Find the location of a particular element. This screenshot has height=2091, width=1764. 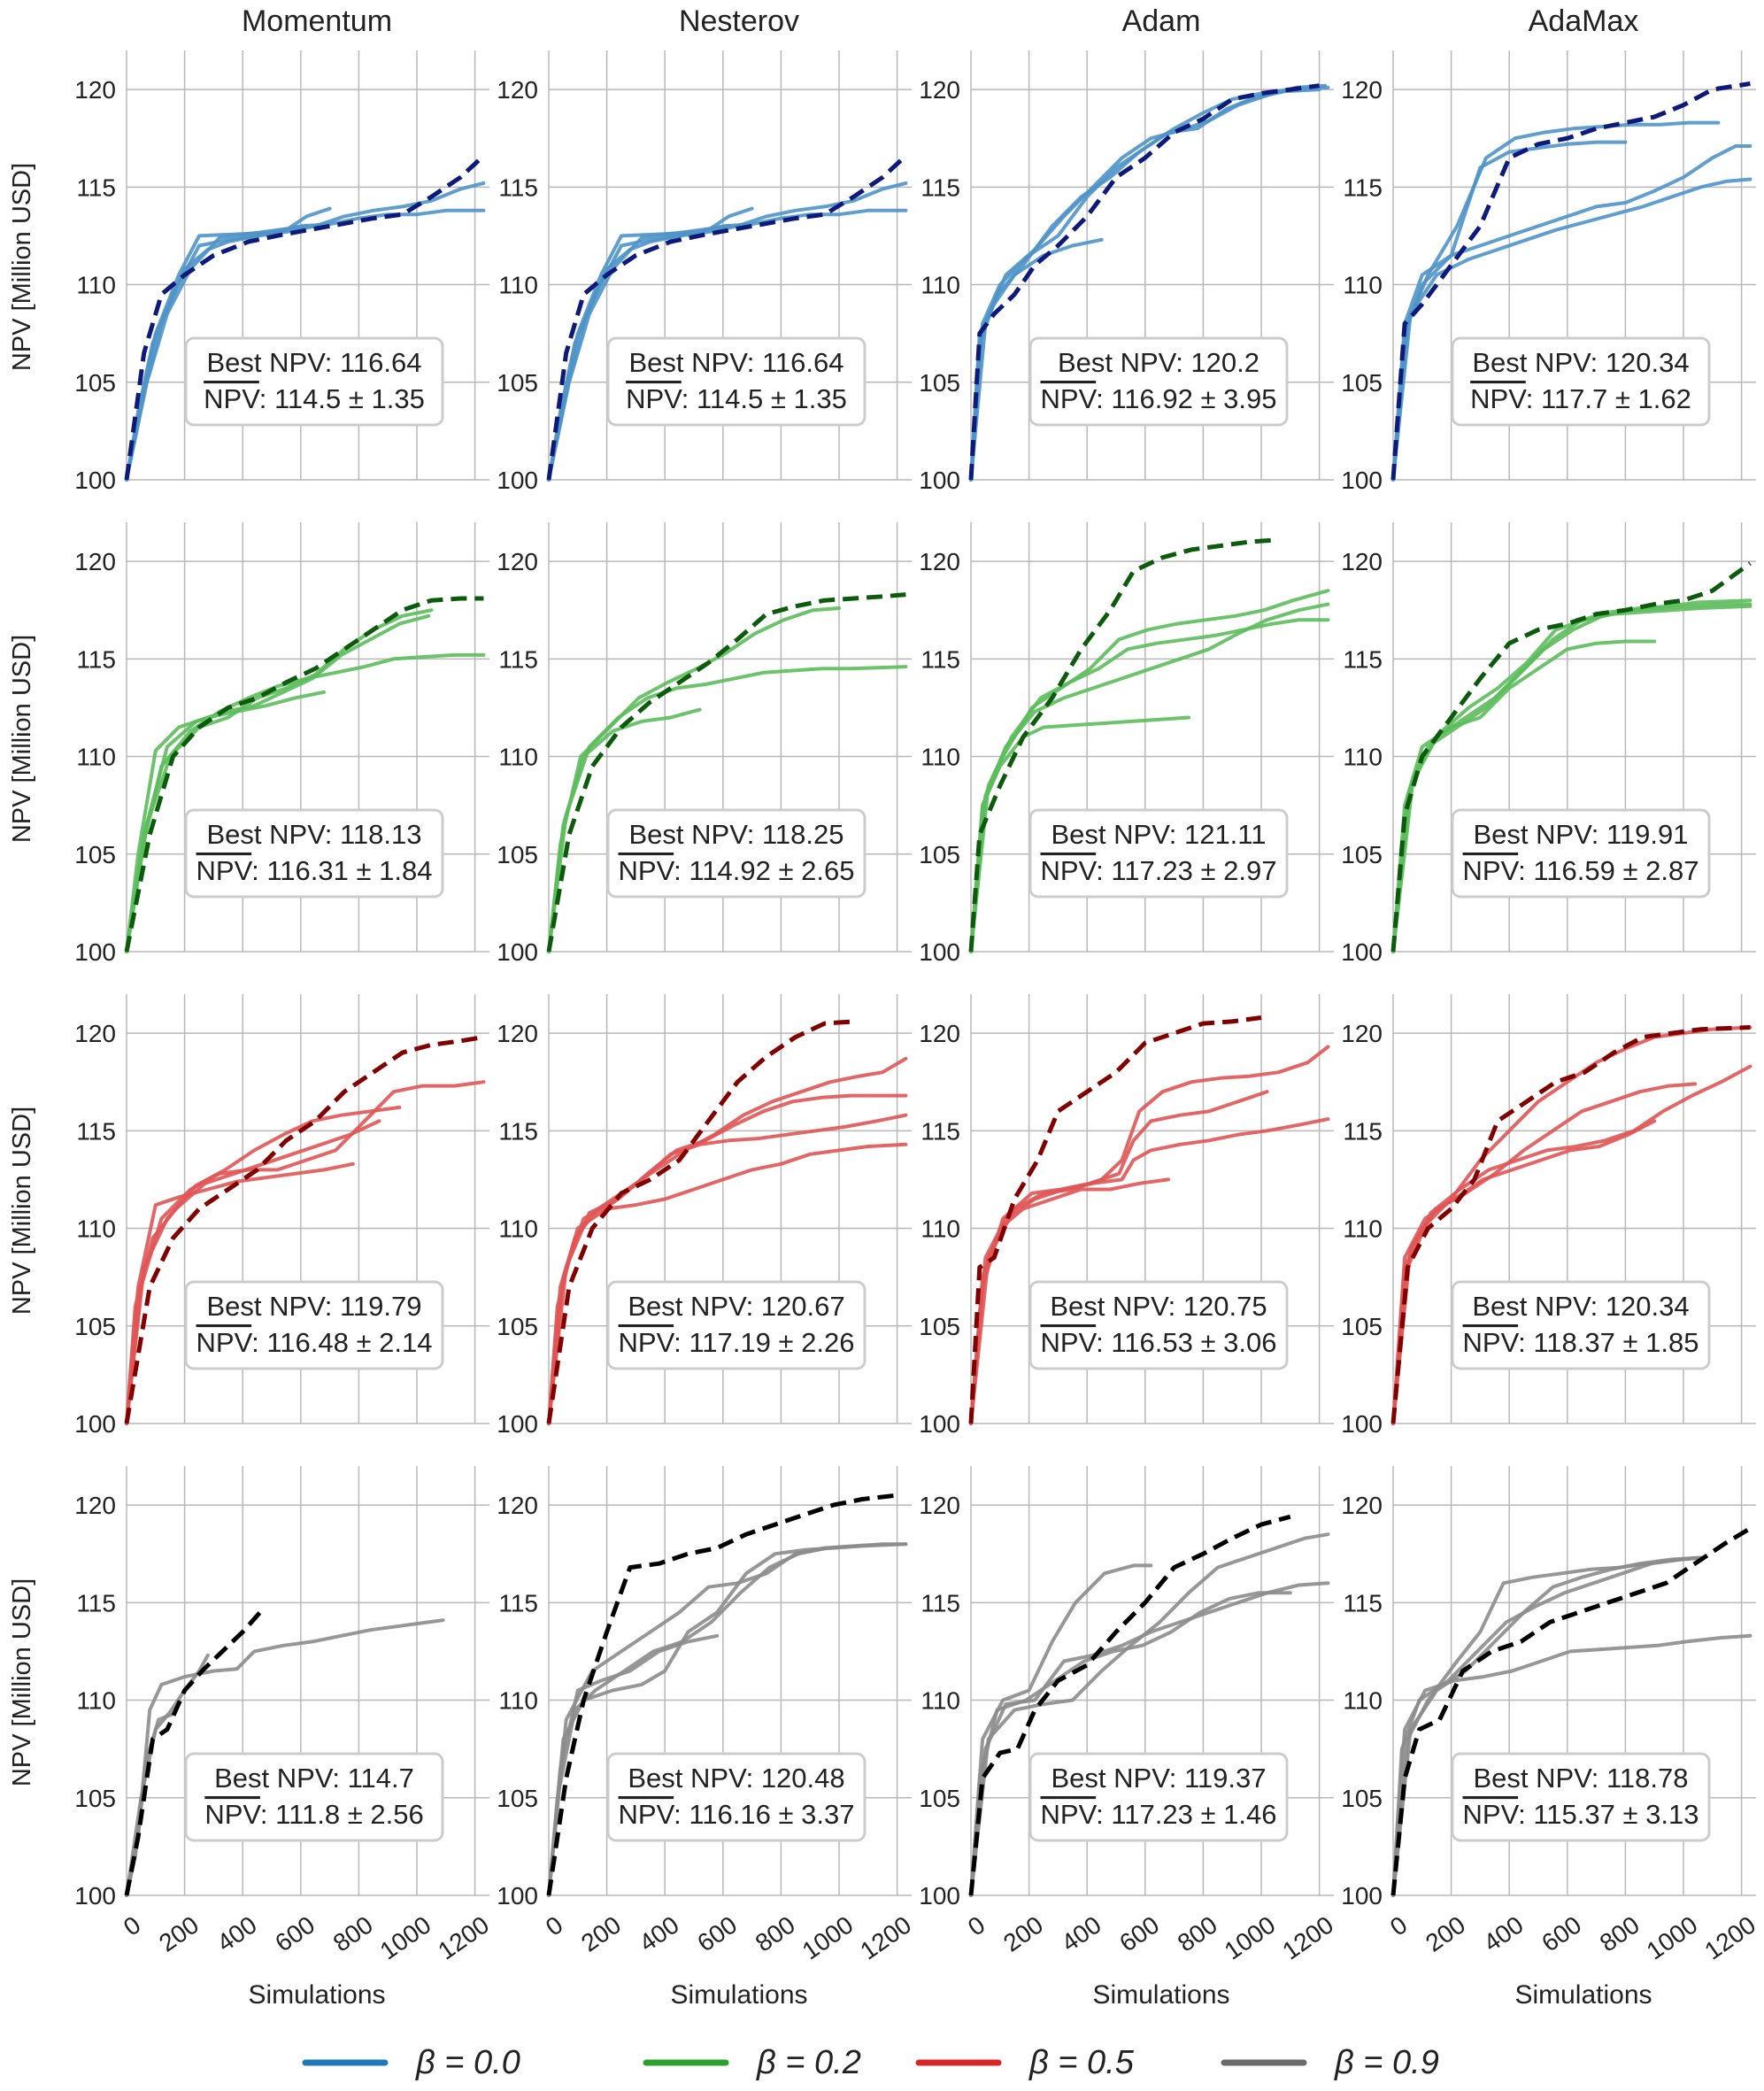

panel-r2-c1: NPV: 117.19 ± 2.26 is located at coordinates (729, 1209).